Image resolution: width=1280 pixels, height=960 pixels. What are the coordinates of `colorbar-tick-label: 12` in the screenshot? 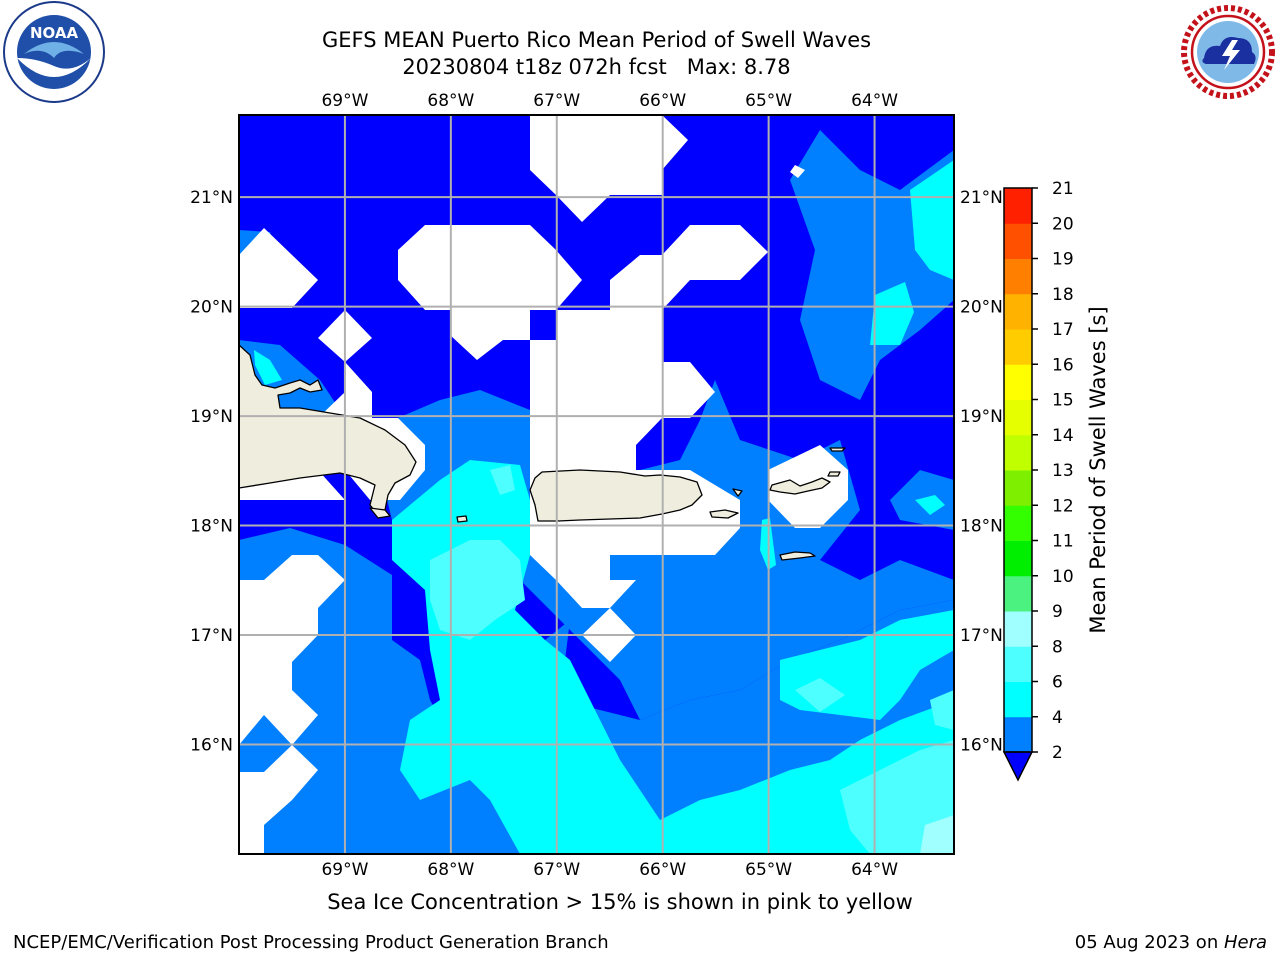 It's located at (1063, 506).